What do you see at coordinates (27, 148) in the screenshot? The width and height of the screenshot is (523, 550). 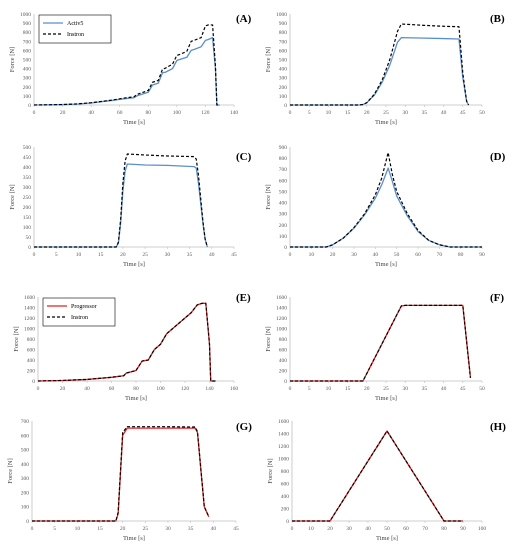 I see `y-tick-label: 500` at bounding box center [27, 148].